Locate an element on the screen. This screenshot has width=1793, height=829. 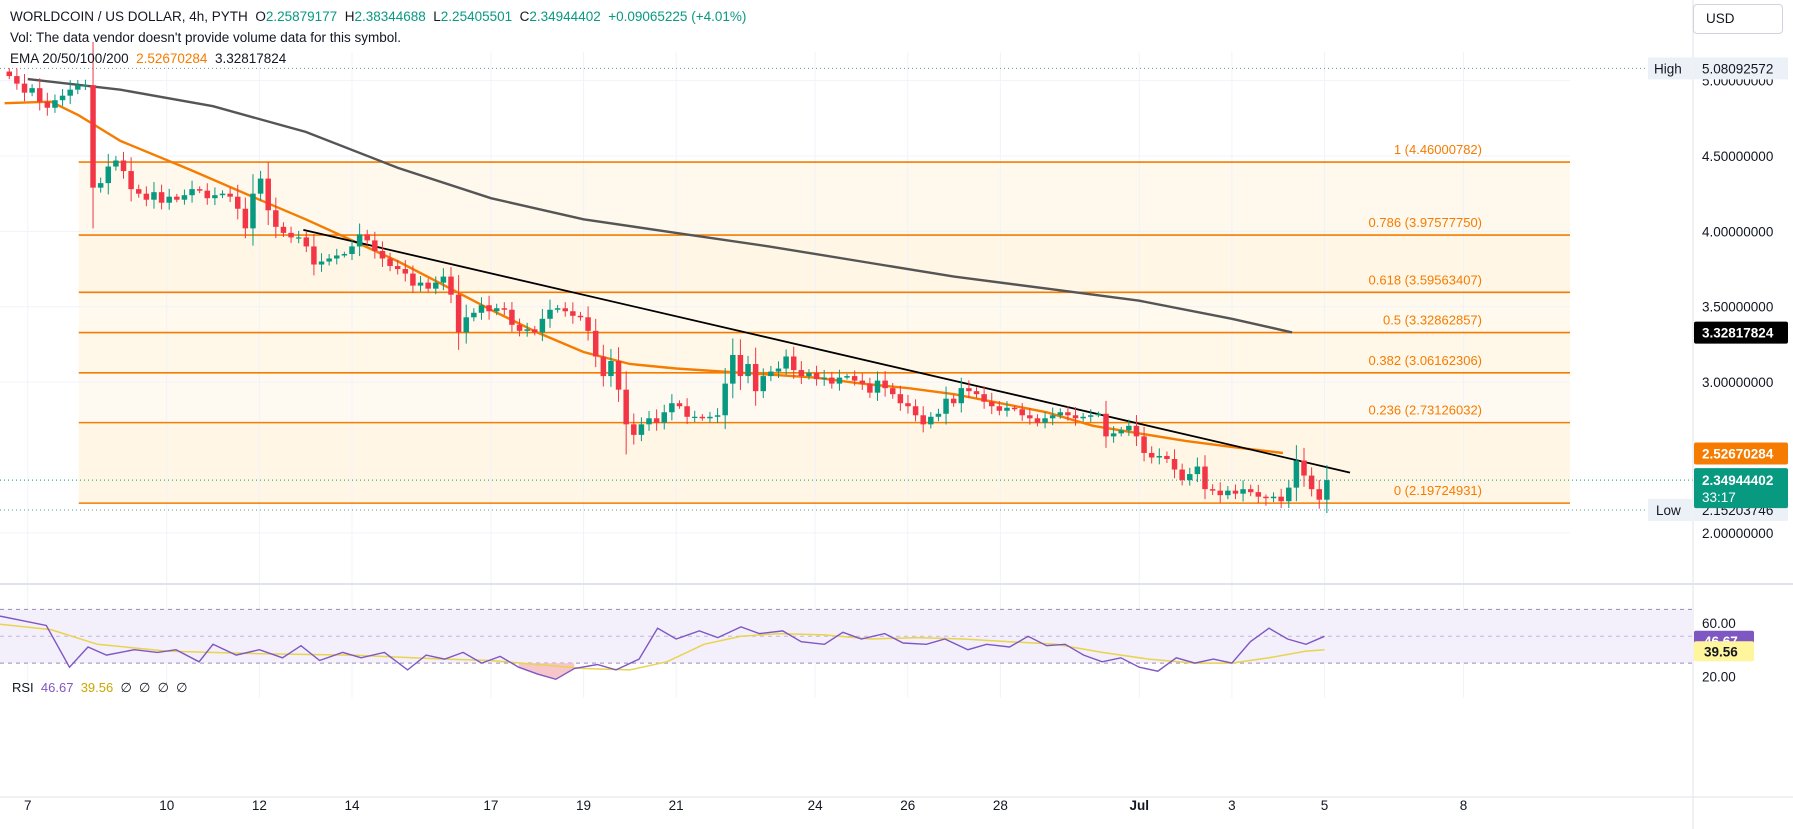
rsi-legend: RSI 46.67 39.56 ∅ ∅ ∅ ∅ is located at coordinates (99, 688).